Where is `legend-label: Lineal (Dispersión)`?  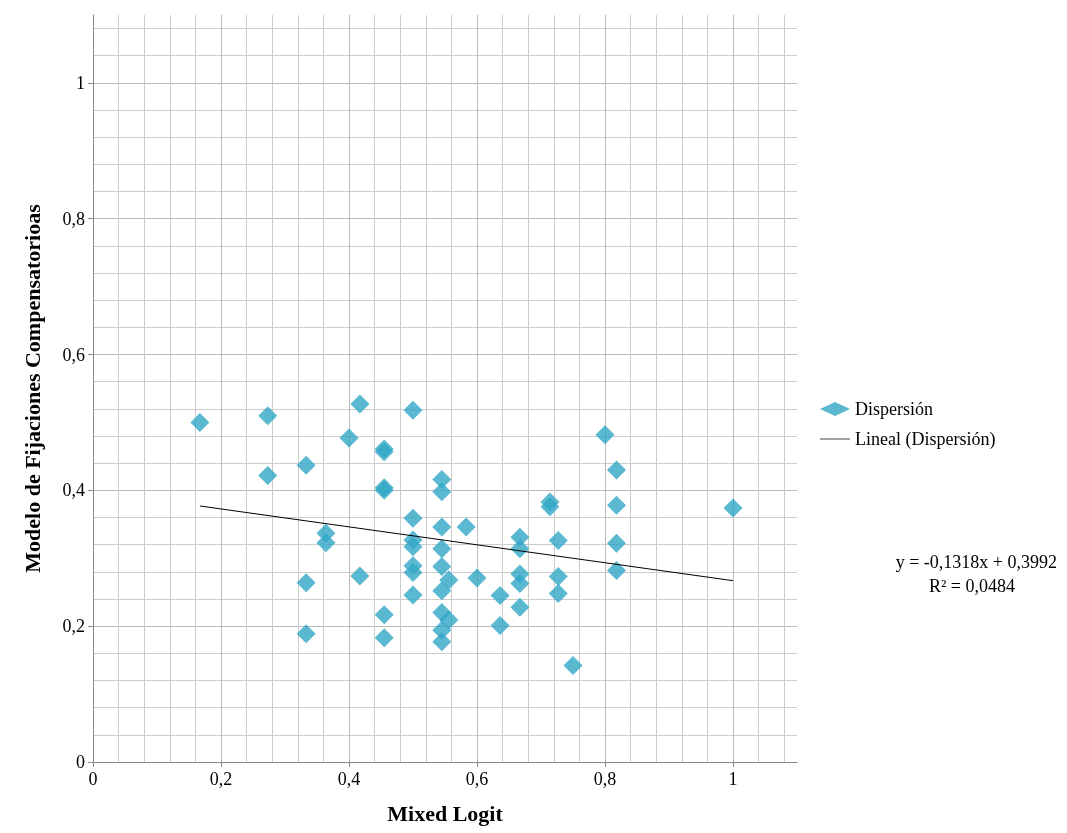
legend-label: Lineal (Dispersión) is located at coordinates (925, 439).